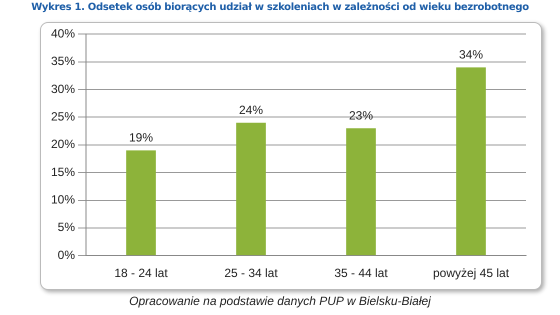 Image resolution: width=560 pixels, height=315 pixels. What do you see at coordinates (63, 199) in the screenshot?
I see `y-tick-label: 10%` at bounding box center [63, 199].